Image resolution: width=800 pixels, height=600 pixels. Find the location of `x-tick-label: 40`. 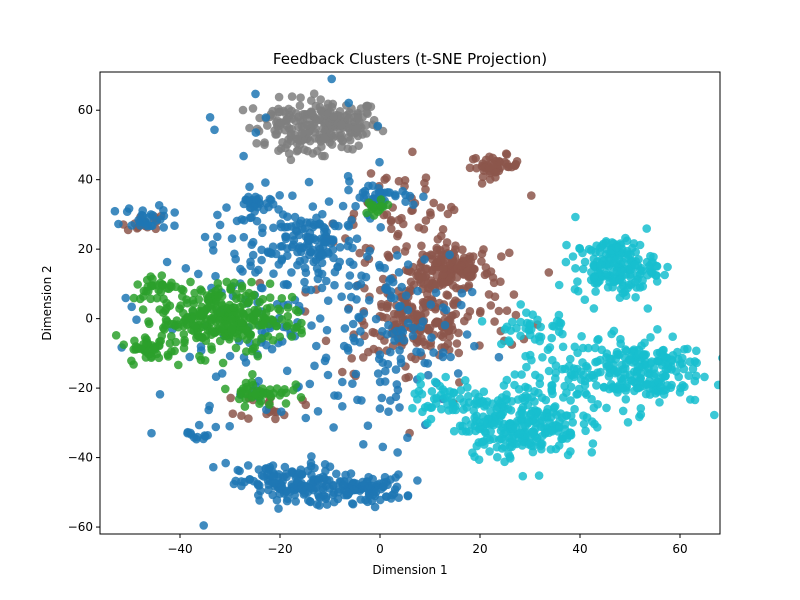

x-tick-label: 40 is located at coordinates (579, 549).